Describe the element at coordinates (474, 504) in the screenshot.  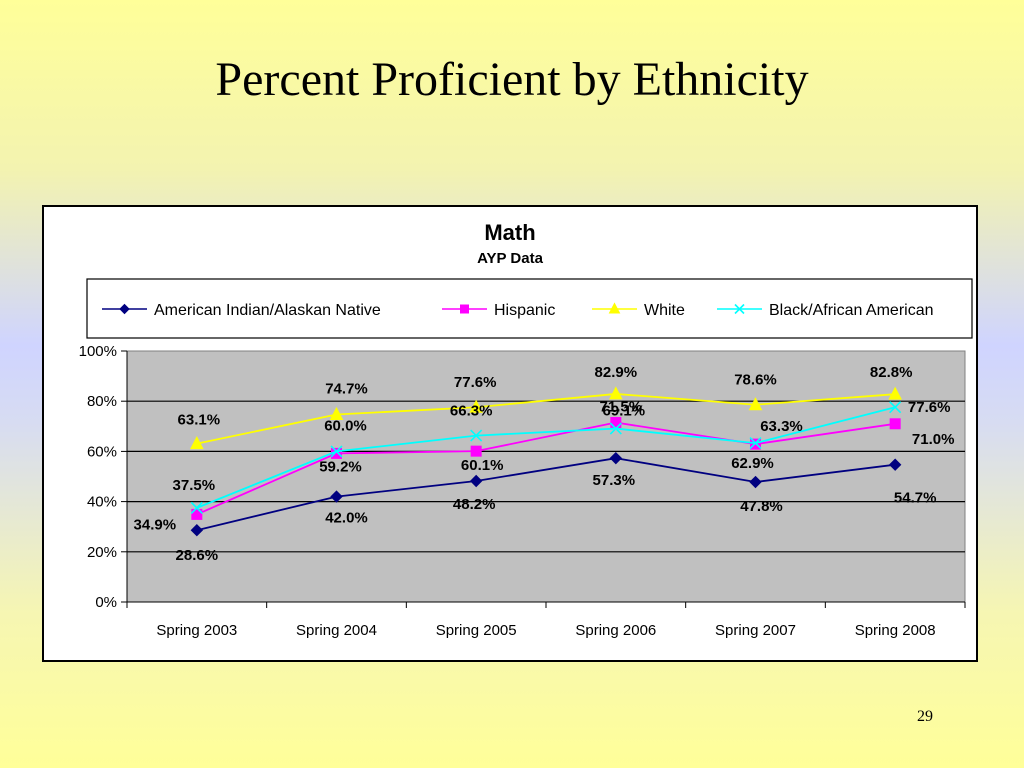
I see `data-label: 48.2%` at that location.